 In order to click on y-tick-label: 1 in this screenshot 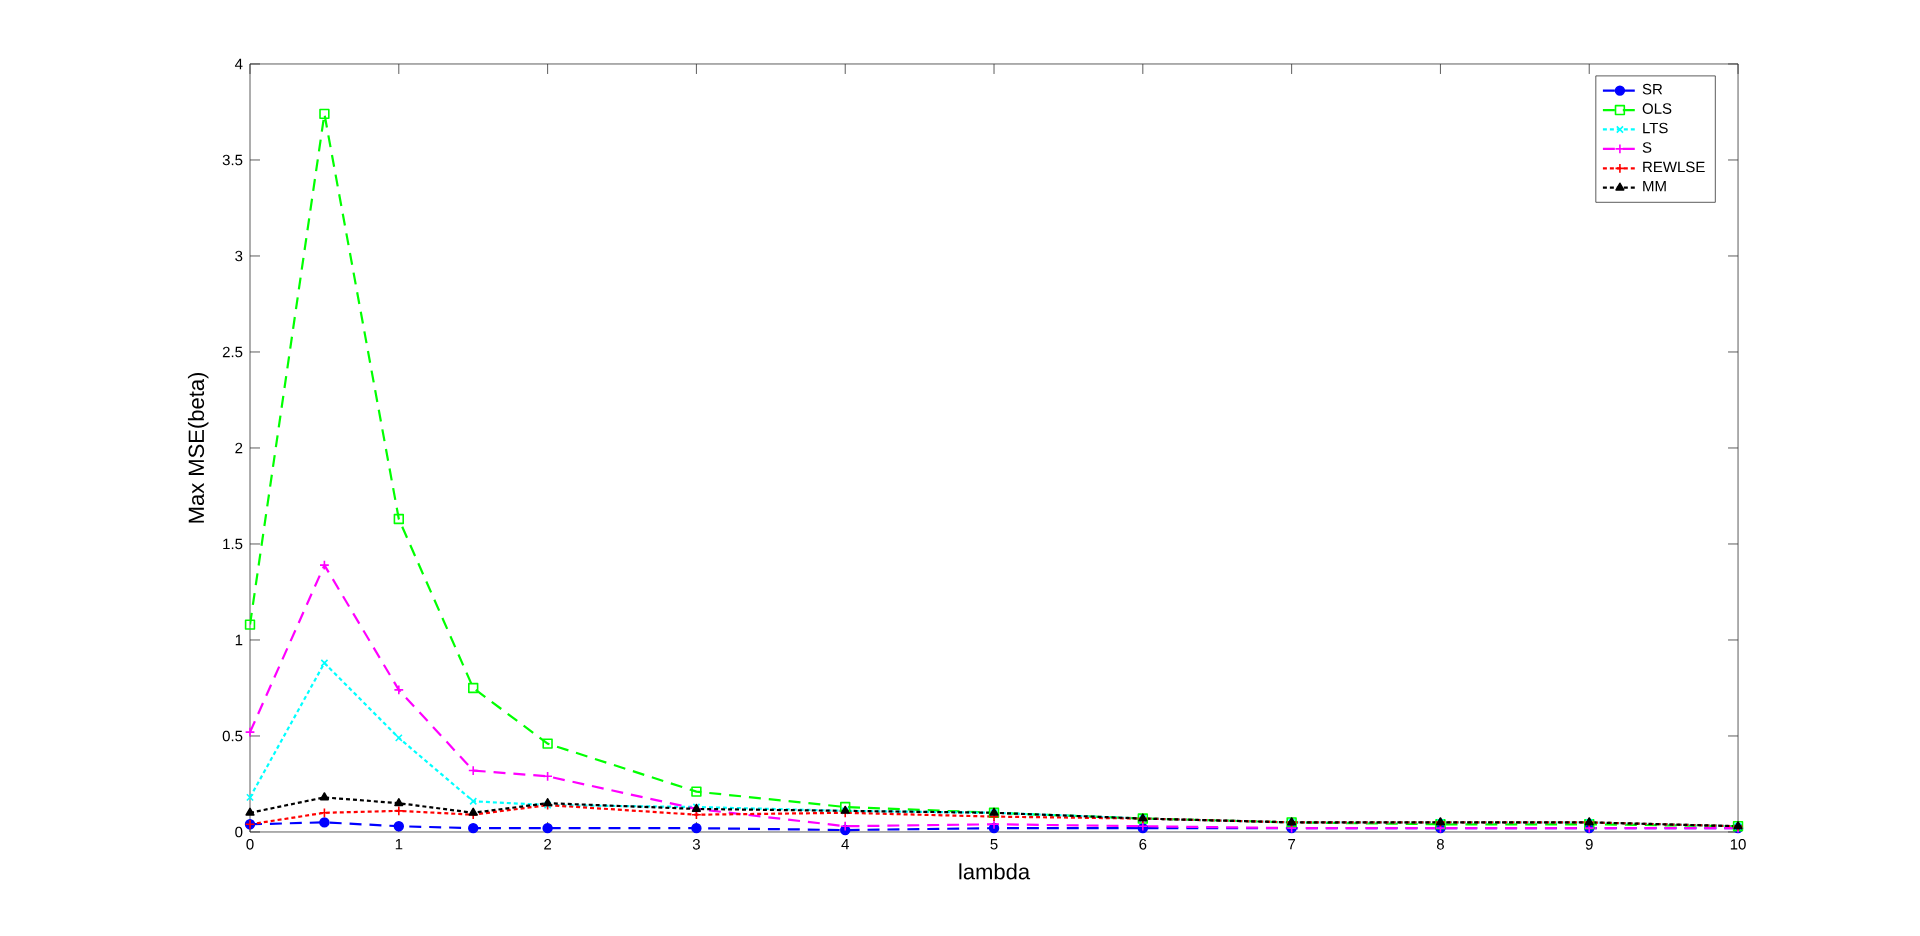, I will do `click(239, 640)`.